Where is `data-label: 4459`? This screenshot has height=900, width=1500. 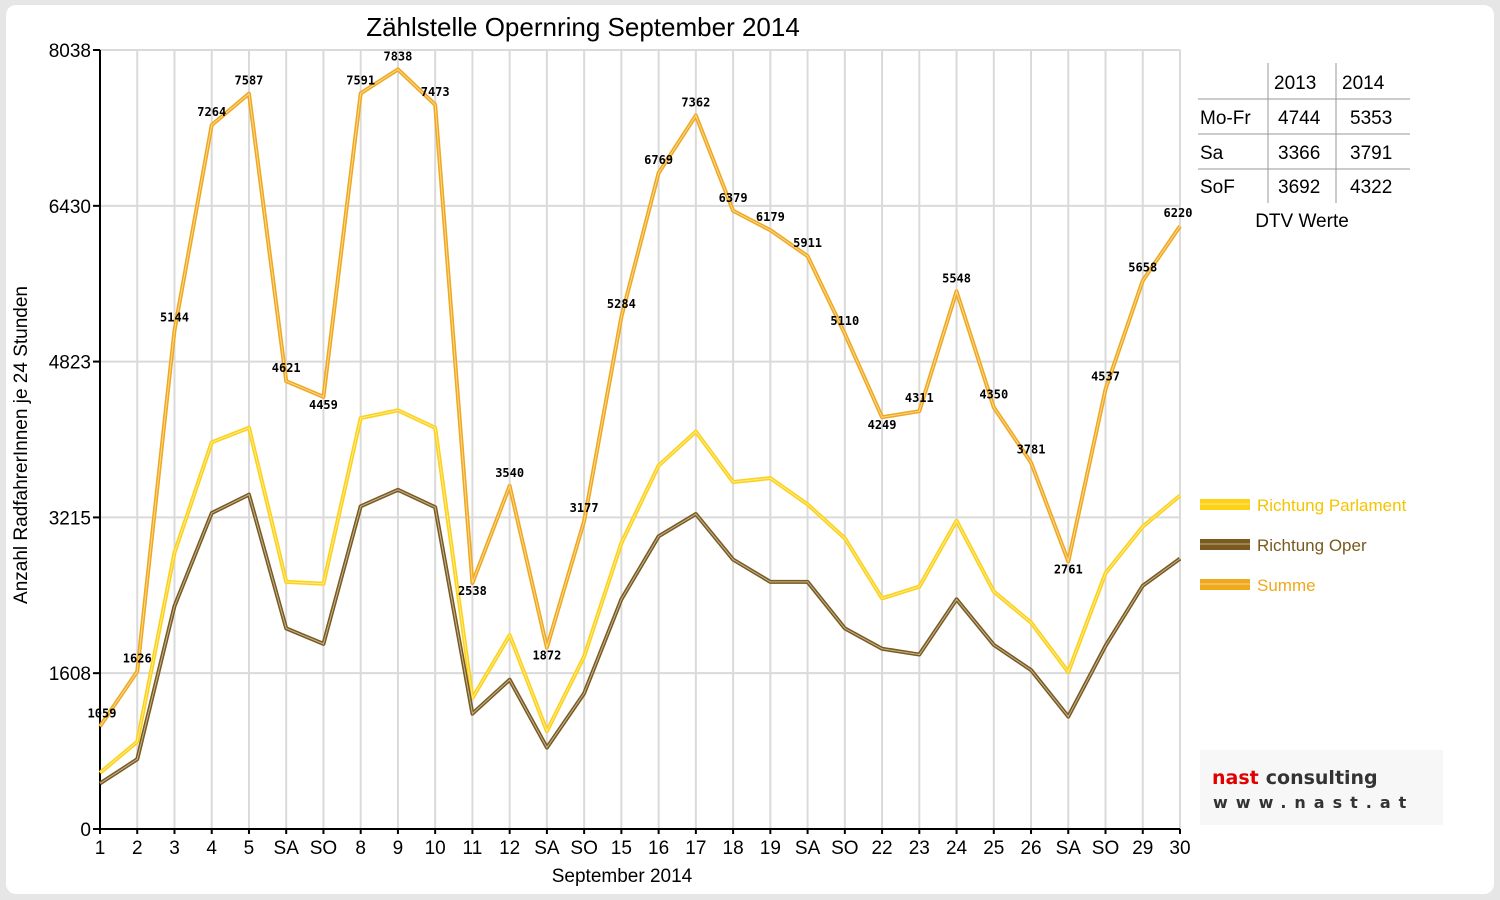 data-label: 4459 is located at coordinates (323, 405).